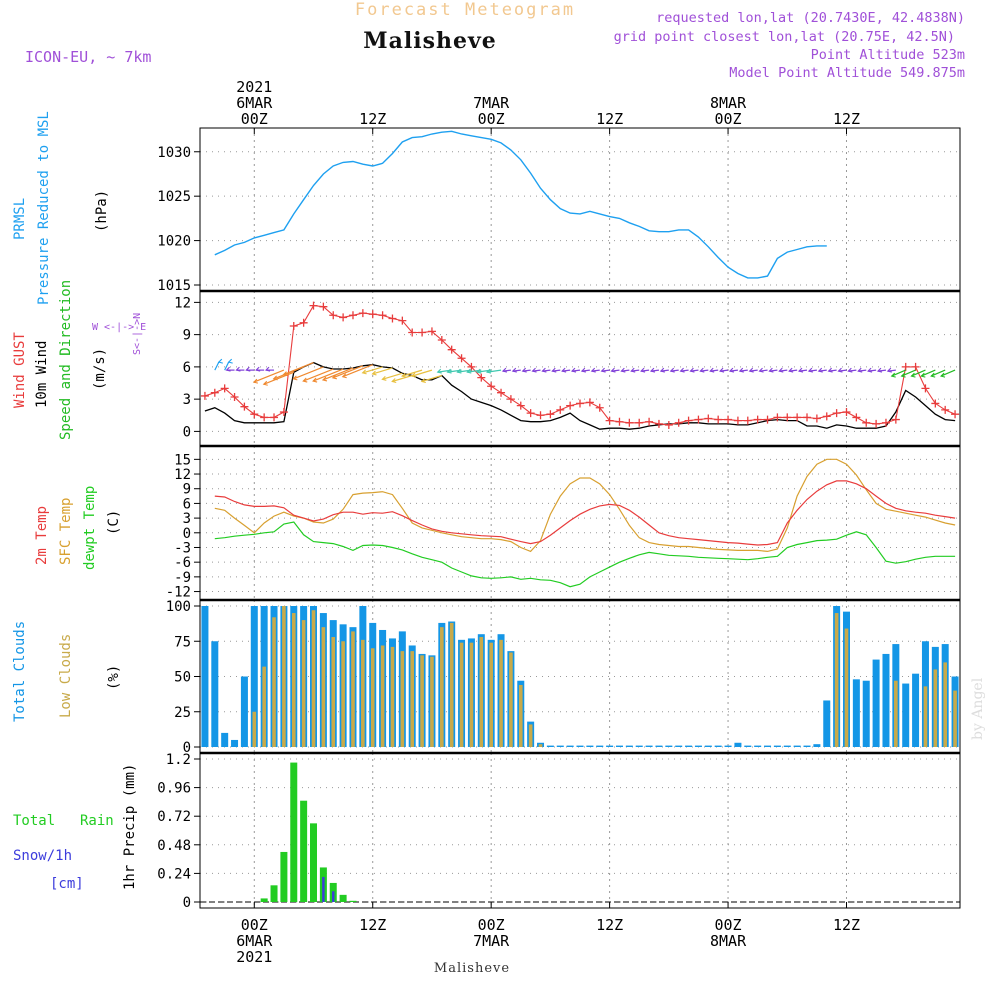 The width and height of the screenshot is (1000, 1004). I want to click on y-tick-label: 1025, so click(174, 197).